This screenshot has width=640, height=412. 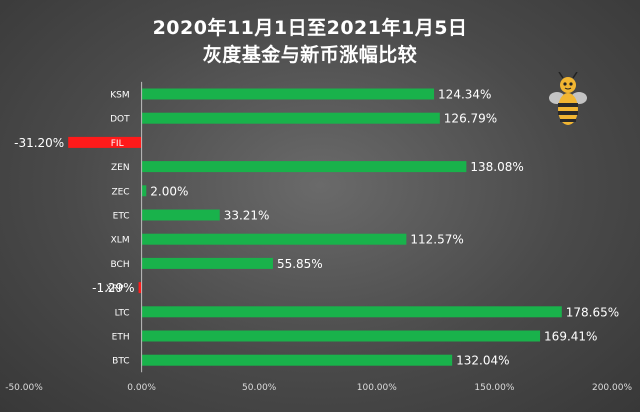 I want to click on data-label-ltc: 178.65%, so click(x=592, y=312).